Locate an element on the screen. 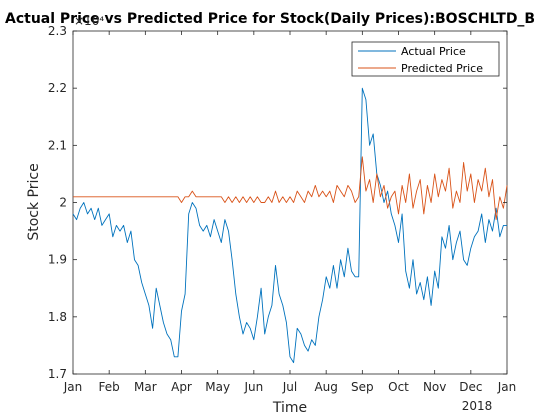  legend: Actual Price Predicted Price is located at coordinates (425, 59).